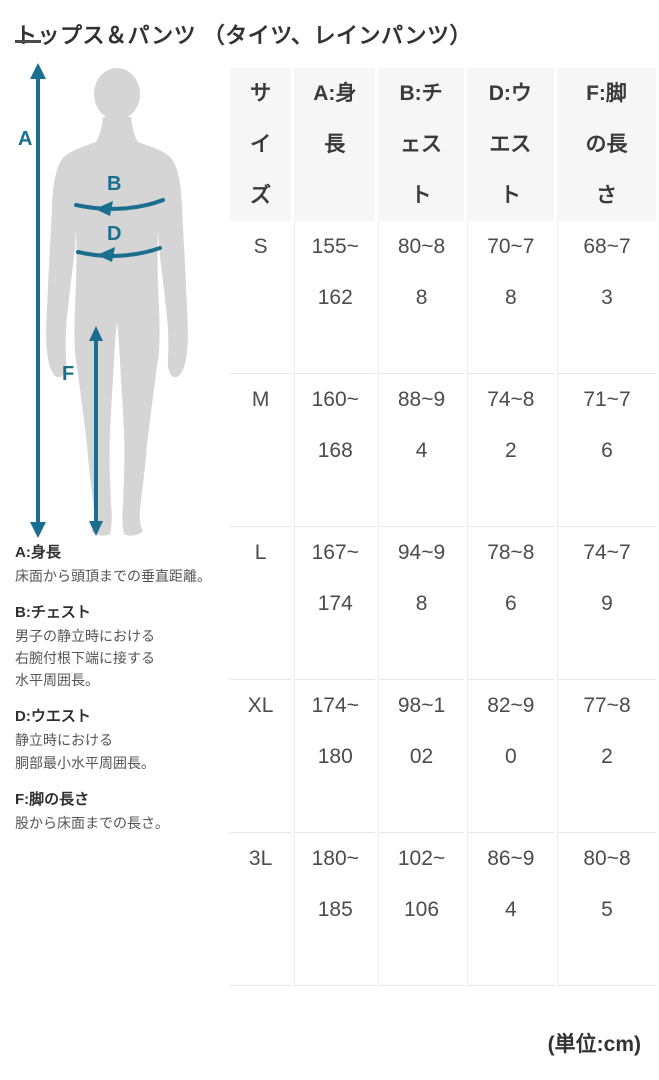  What do you see at coordinates (52, 799) in the screenshot?
I see `legend-term: F:脚の長さ` at bounding box center [52, 799].